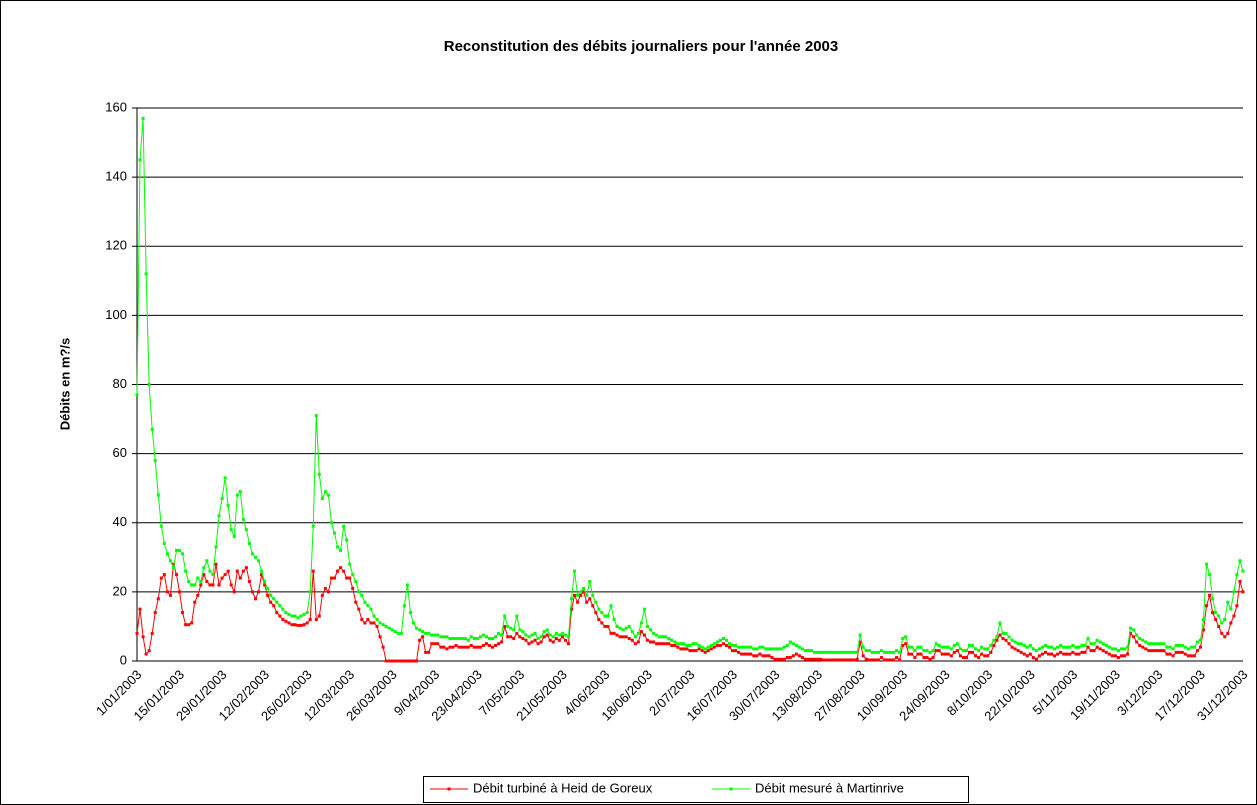 The width and height of the screenshot is (1257, 805). What do you see at coordinates (123, 659) in the screenshot?
I see `y-tick-label: 0` at bounding box center [123, 659].